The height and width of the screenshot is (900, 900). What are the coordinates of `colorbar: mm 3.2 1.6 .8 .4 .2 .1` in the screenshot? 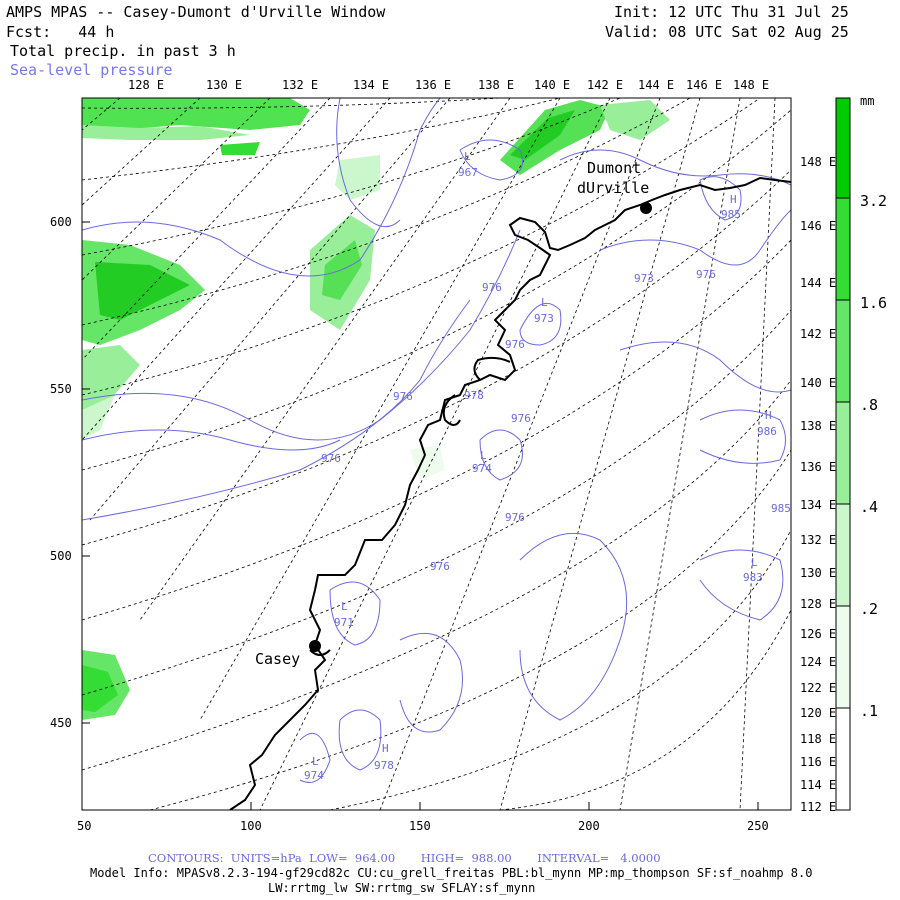 It's located at (861, 452).